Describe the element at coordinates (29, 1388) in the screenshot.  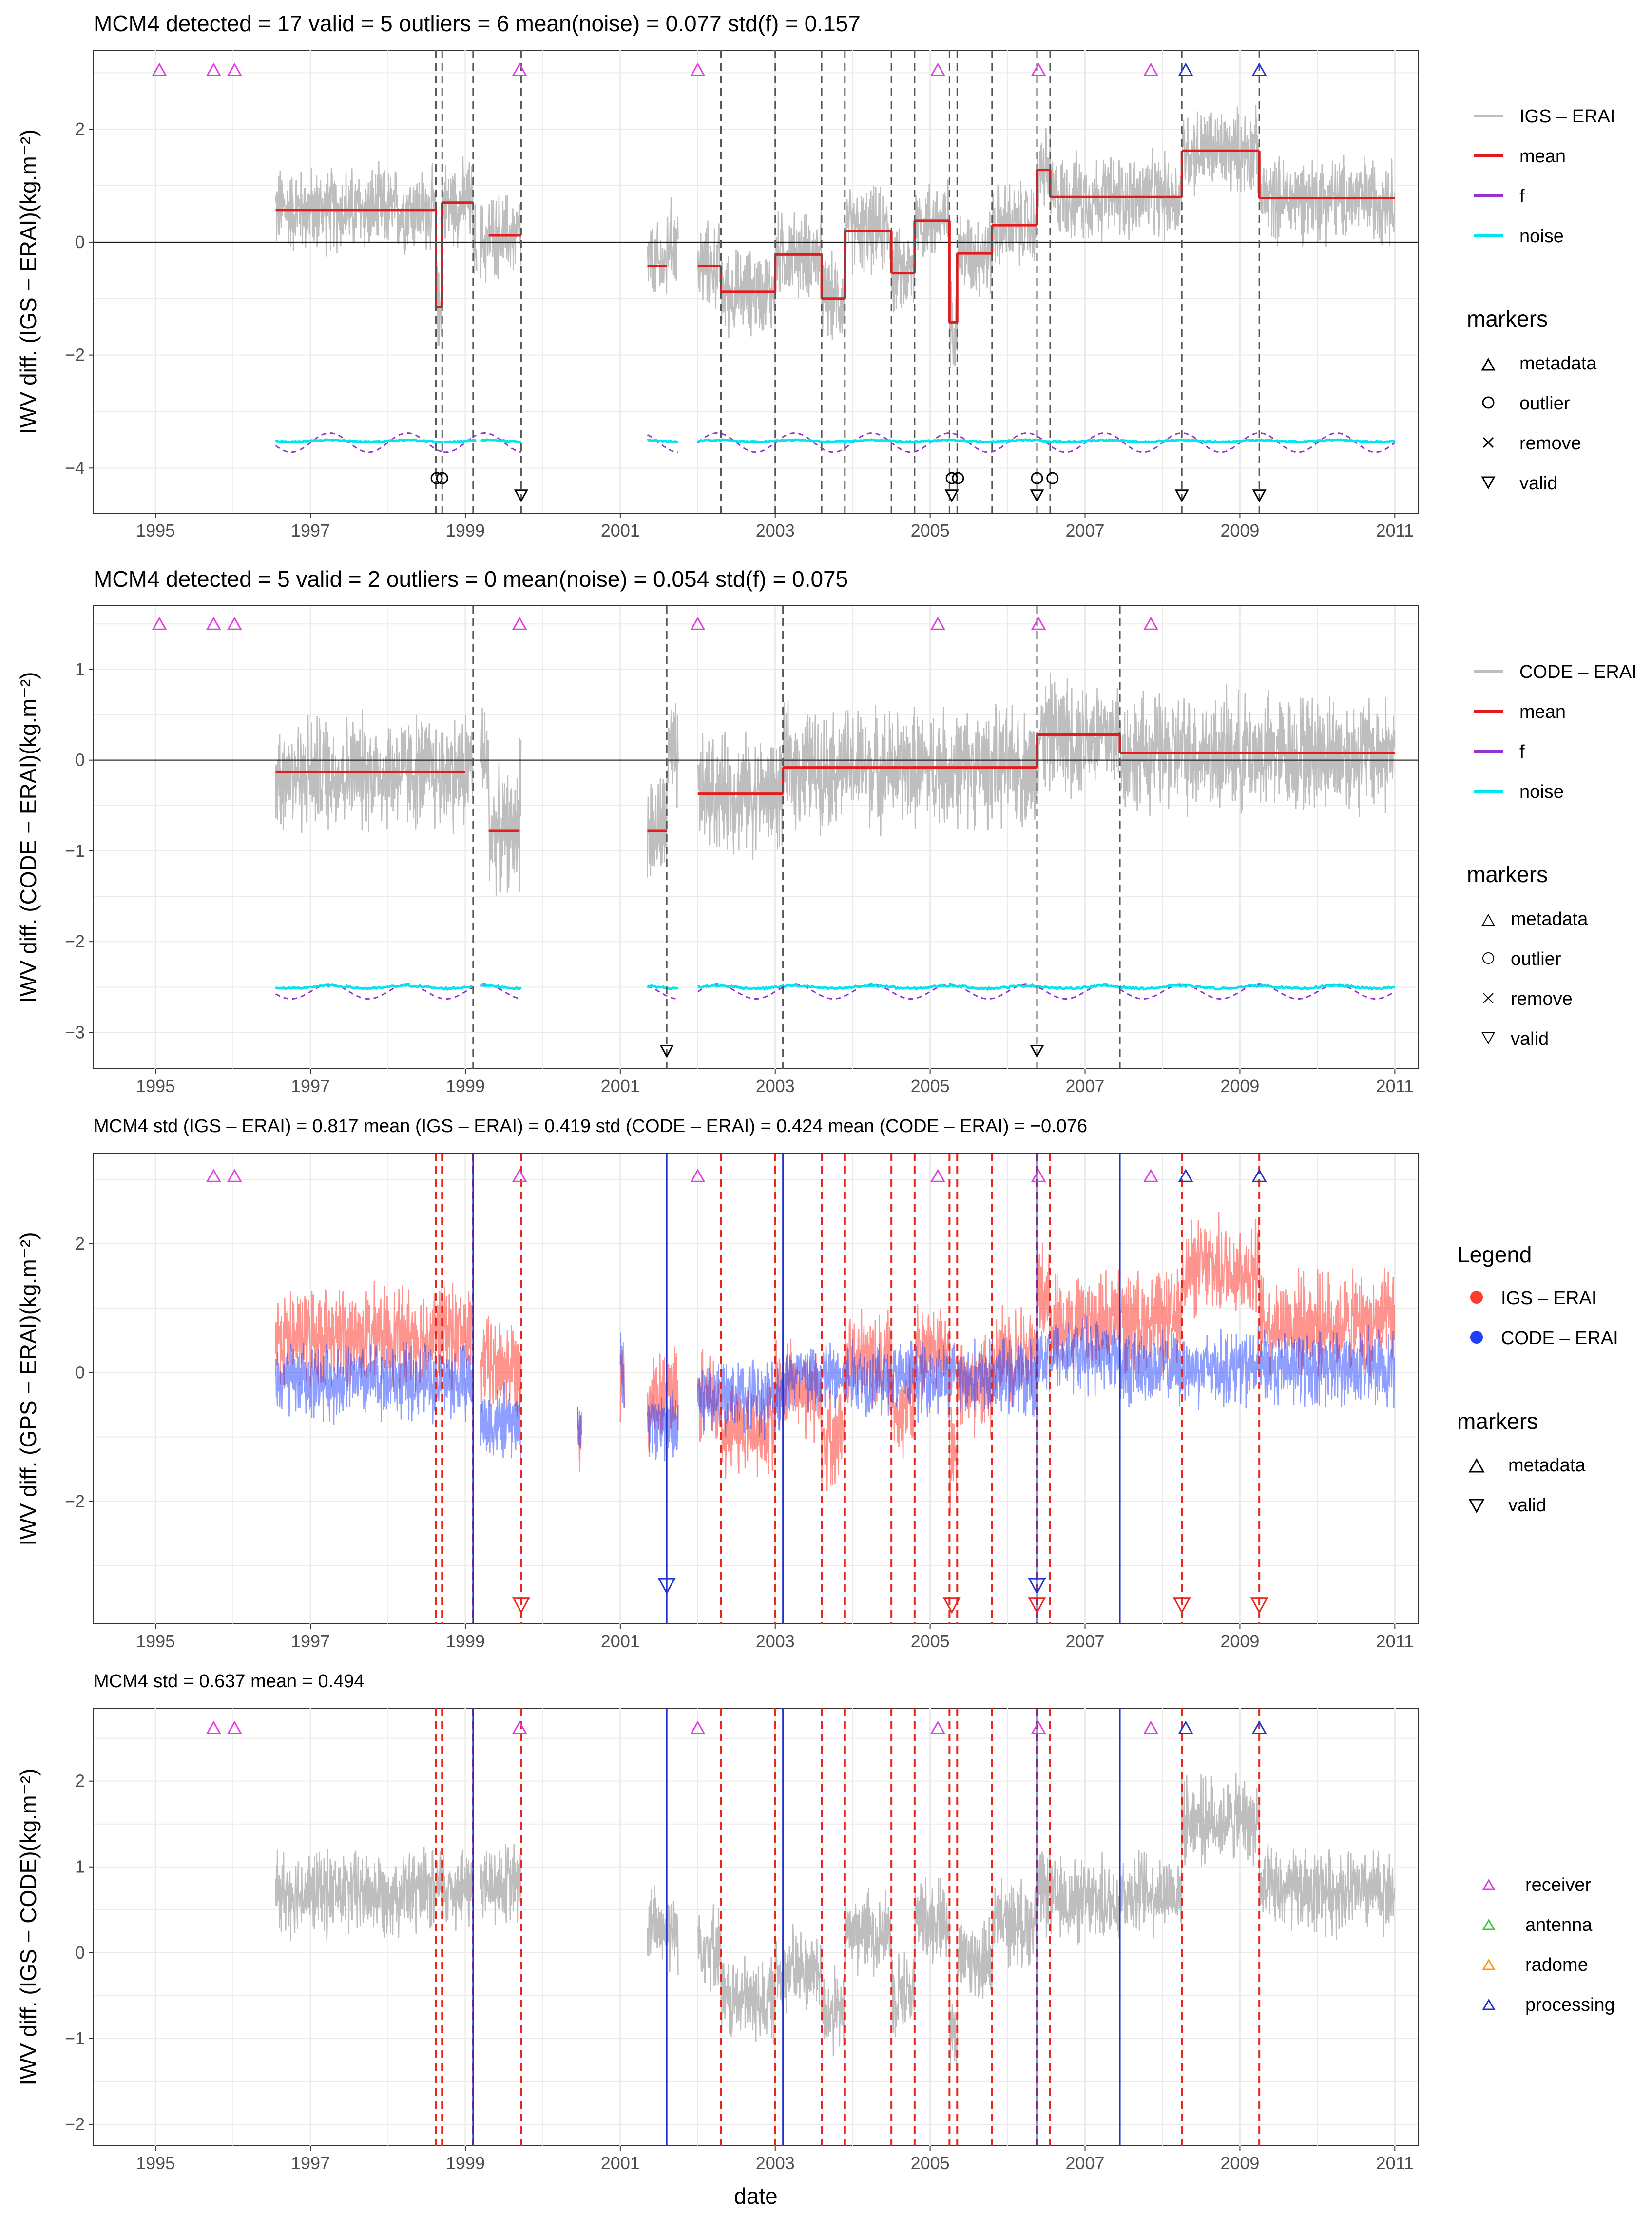
I see `y-axis-label: IWV diff. (GPS − ERAI)(kg.m⁻²)` at that location.